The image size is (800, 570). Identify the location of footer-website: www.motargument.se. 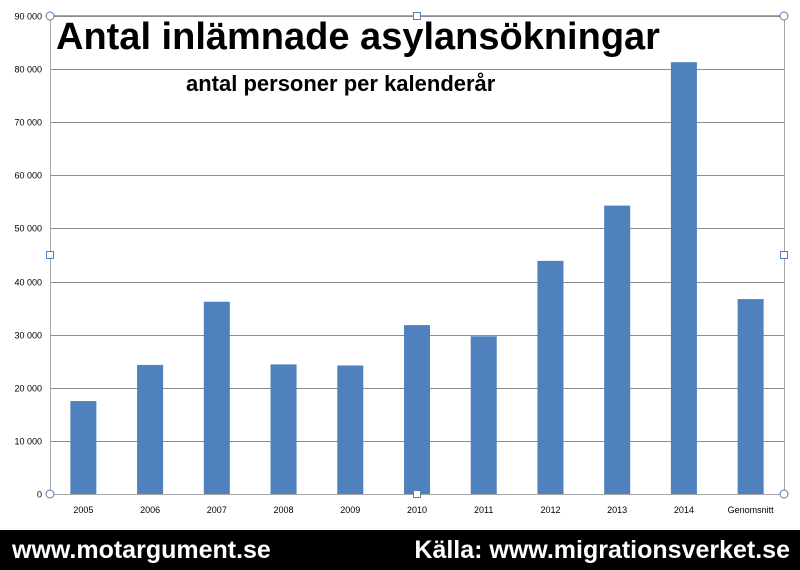
(141, 550).